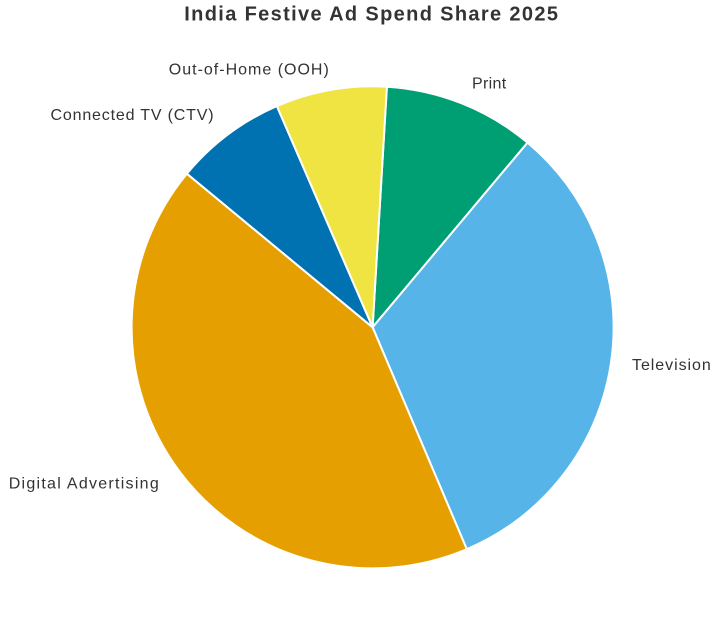 The width and height of the screenshot is (718, 631). What do you see at coordinates (133, 115) in the screenshot?
I see `svg-text: Connected TV (CTV)` at bounding box center [133, 115].